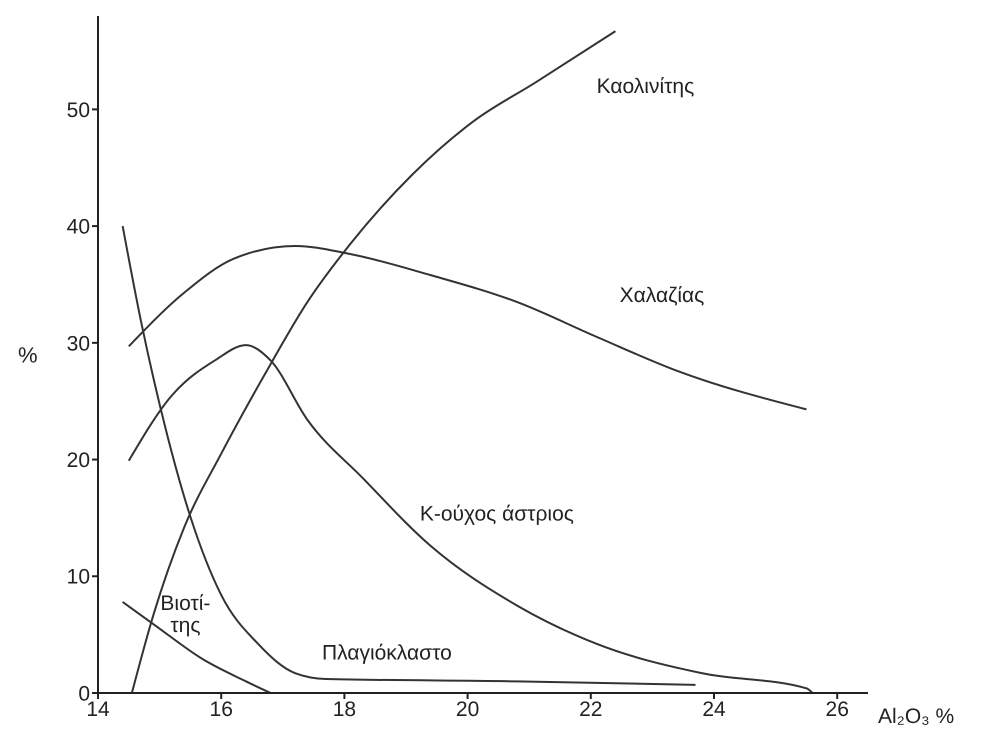 This screenshot has height=751, width=982. What do you see at coordinates (916, 716) in the screenshot?
I see `x-axis-title: Al₂O₃ %` at bounding box center [916, 716].